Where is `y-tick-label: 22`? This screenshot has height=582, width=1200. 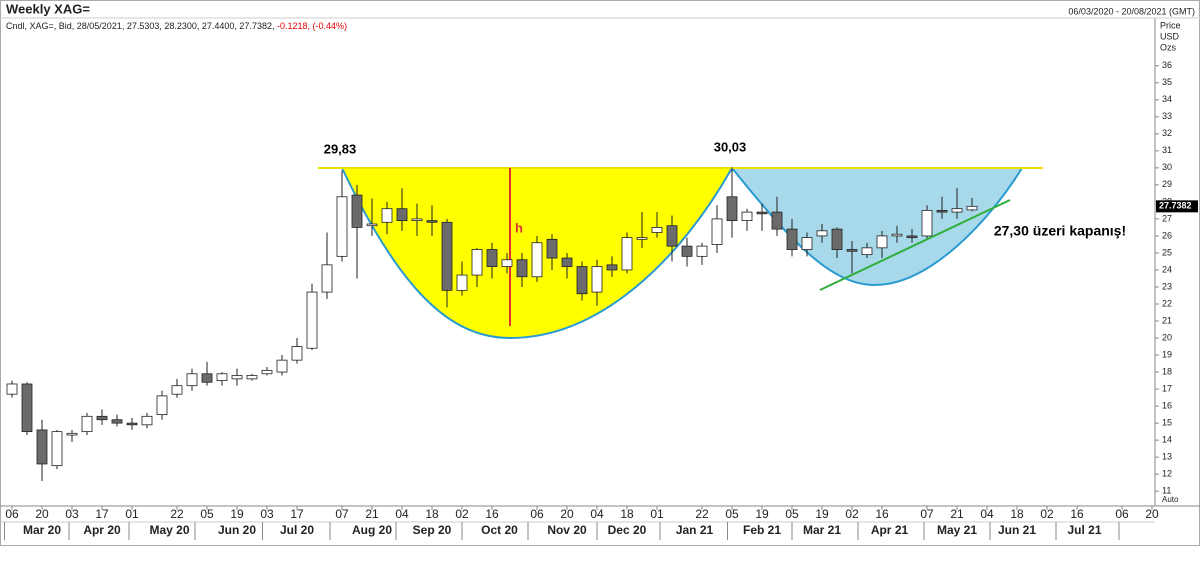 y-tick-label: 22 is located at coordinates (1167, 303).